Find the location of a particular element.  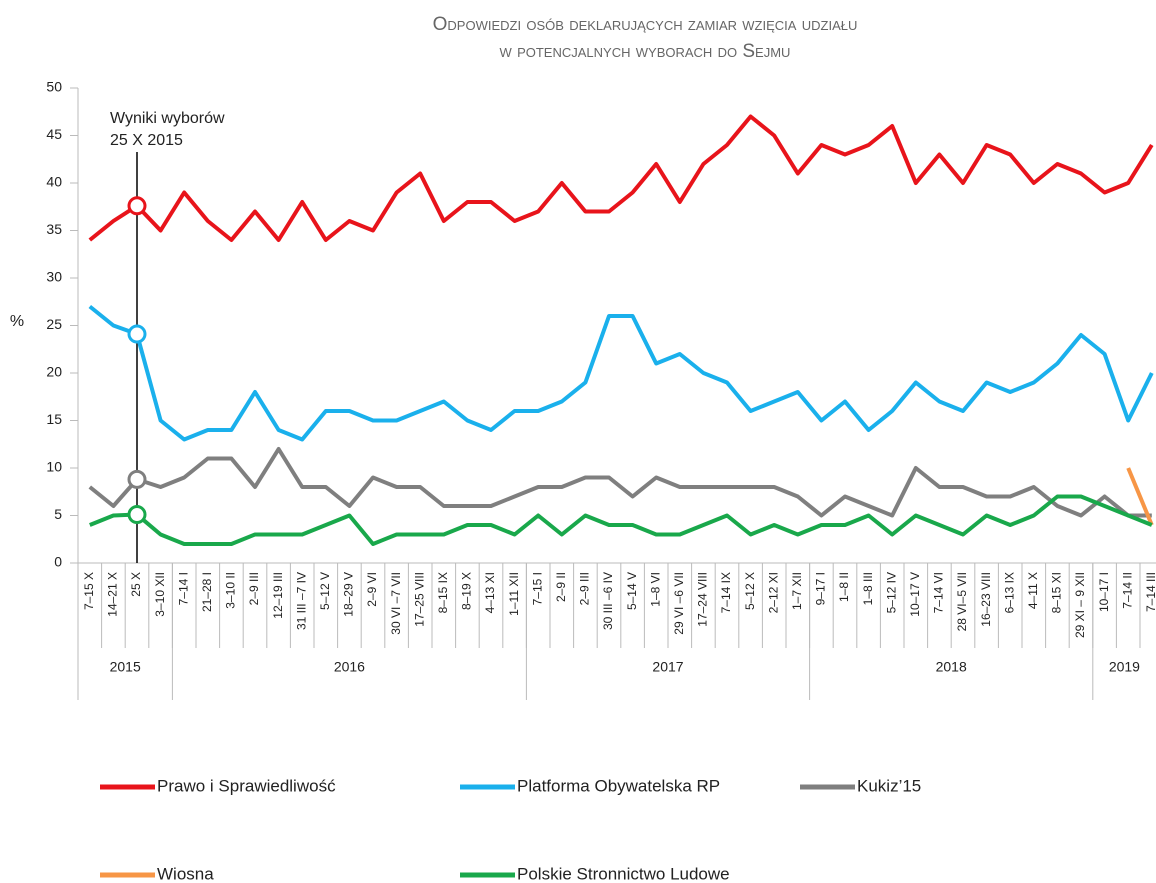

x-tick-label: 4–13 XI is located at coordinates (490, 592).